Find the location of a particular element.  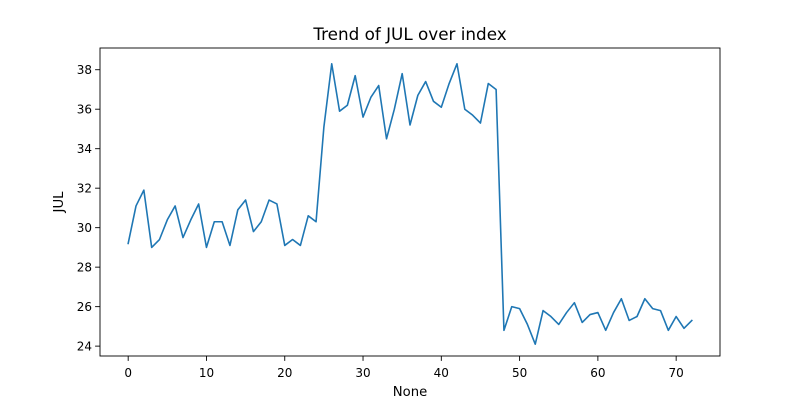

y-tick-label: 38 is located at coordinates (84, 70).